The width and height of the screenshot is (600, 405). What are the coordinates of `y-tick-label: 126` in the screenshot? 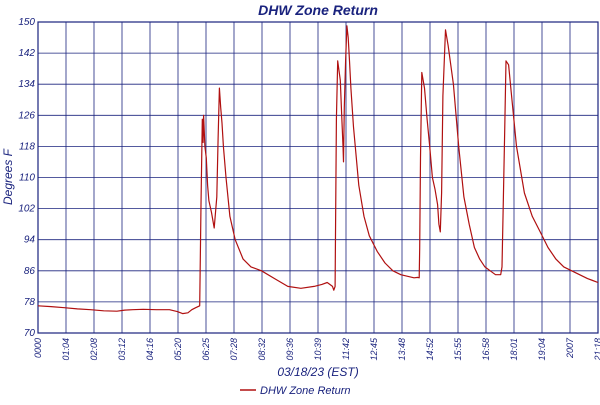 It's located at (26, 115).